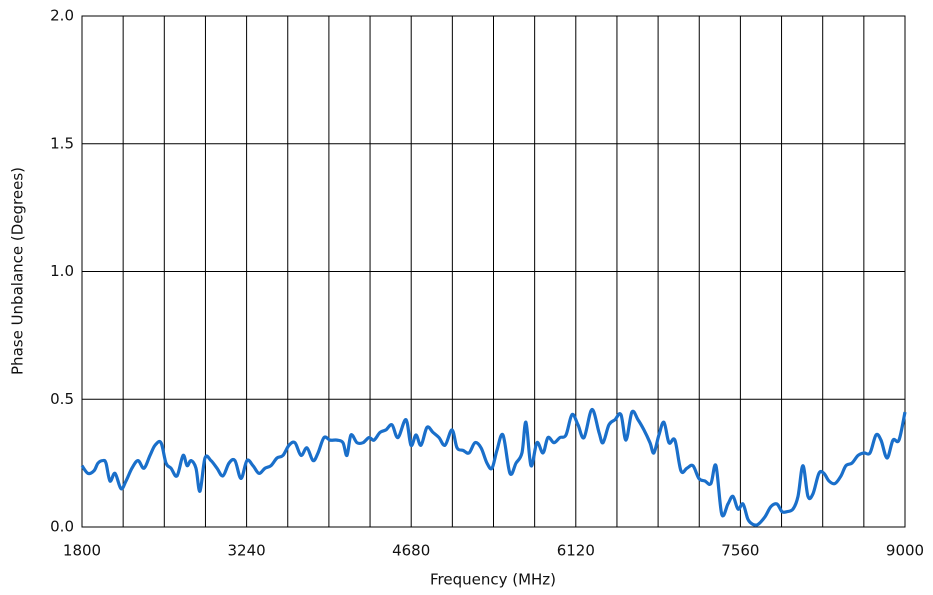 Image resolution: width=933 pixels, height=595 pixels. I want to click on x-tick-label: 7560, so click(740, 551).